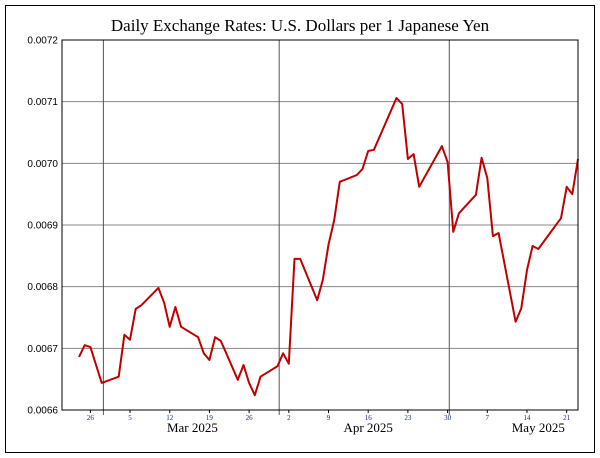 This screenshot has height=458, width=600. I want to click on x-day-tick-label: 12, so click(170, 418).